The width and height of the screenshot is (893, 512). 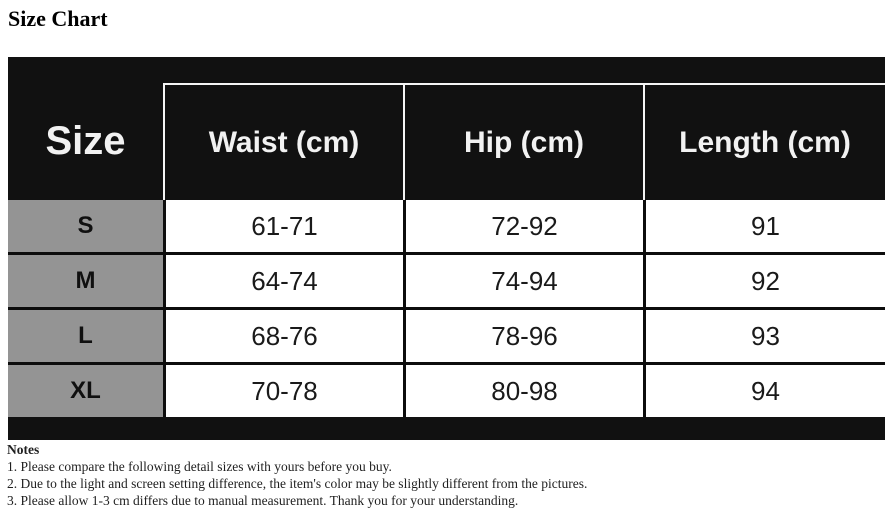 What do you see at coordinates (524, 391) in the screenshot?
I see `cell-xl-hip: 80-98` at bounding box center [524, 391].